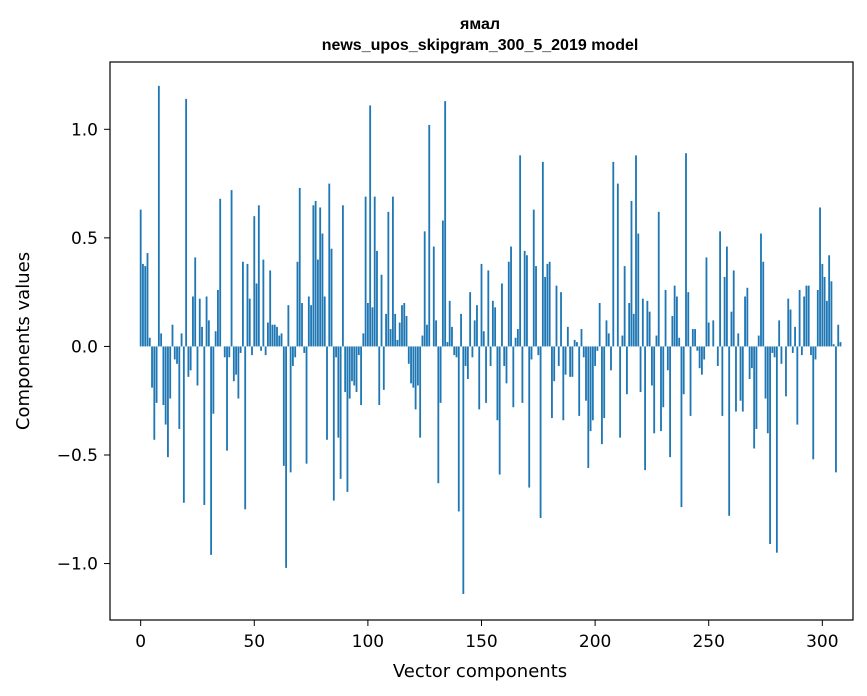  Describe the element at coordinates (84, 239) in the screenshot. I see `y-tick-label: 0.5` at that location.